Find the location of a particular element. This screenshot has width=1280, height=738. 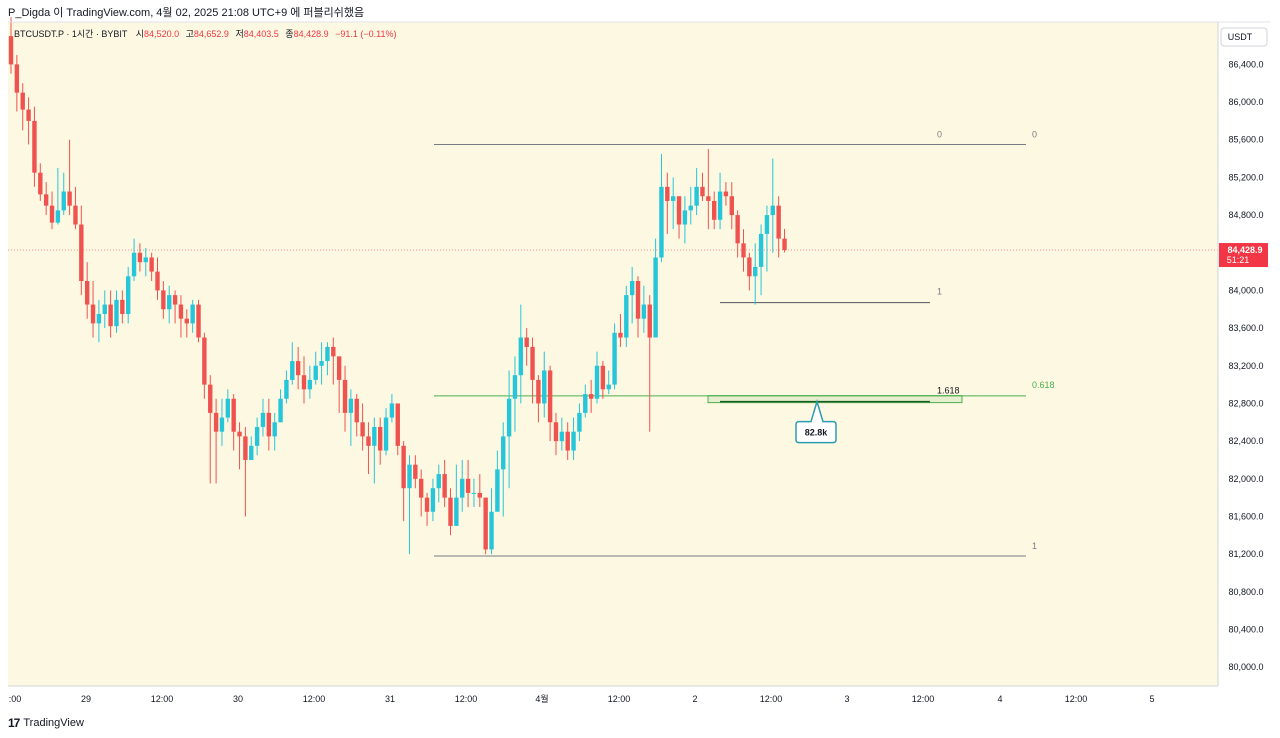

tradingview-logo-icon: 17 is located at coordinates (14, 723).